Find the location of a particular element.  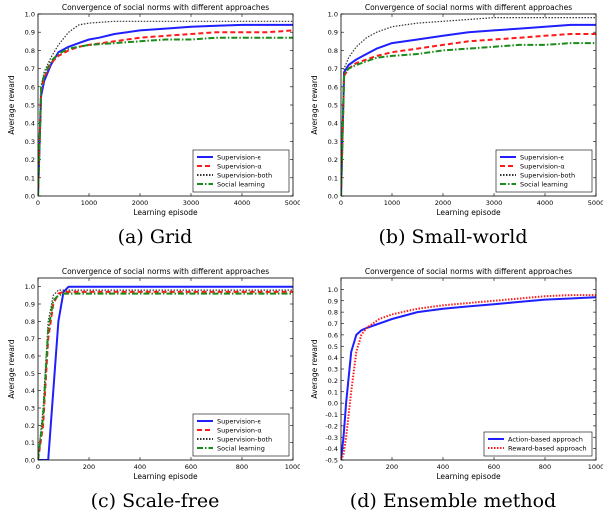

legend-box is located at coordinates (538, 444).